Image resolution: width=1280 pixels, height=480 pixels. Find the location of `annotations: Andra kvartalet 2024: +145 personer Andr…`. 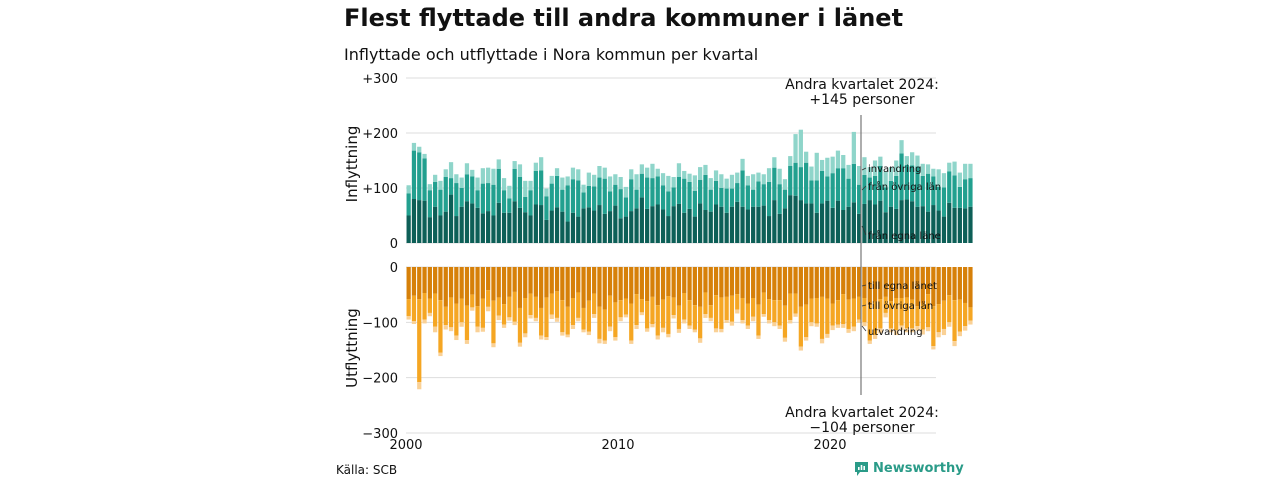

annotations: Andra kvartalet 2024: +145 personer Andr… is located at coordinates (863, 256).